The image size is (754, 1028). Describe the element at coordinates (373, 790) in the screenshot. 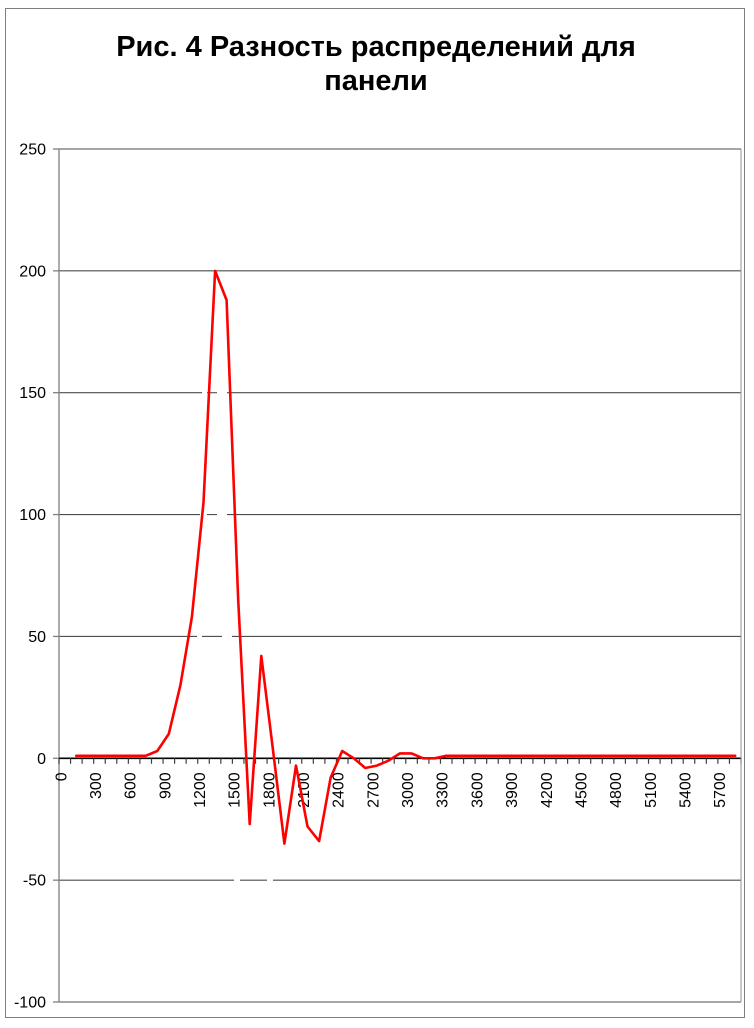

I see `x-axis-label: 2700` at that location.